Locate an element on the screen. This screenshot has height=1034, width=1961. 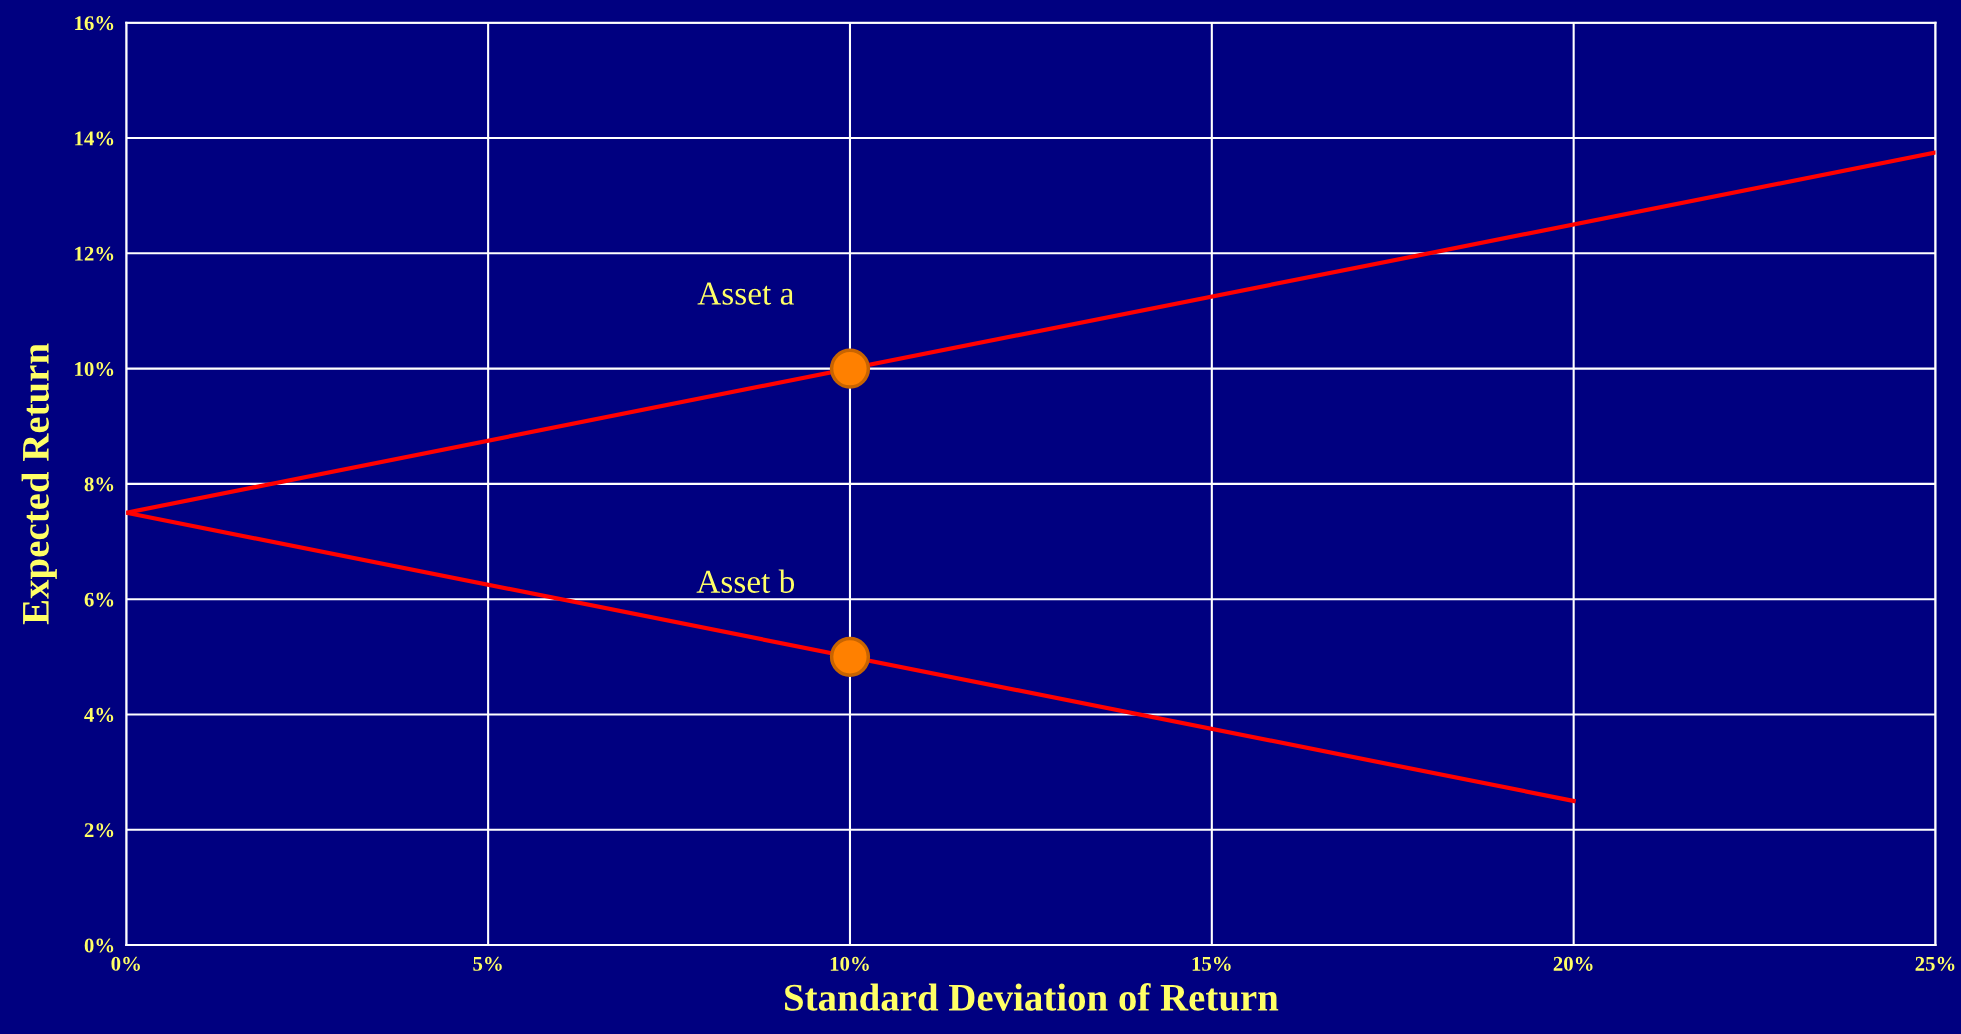
y-axis-title: Expected Return is located at coordinates (39, 484).